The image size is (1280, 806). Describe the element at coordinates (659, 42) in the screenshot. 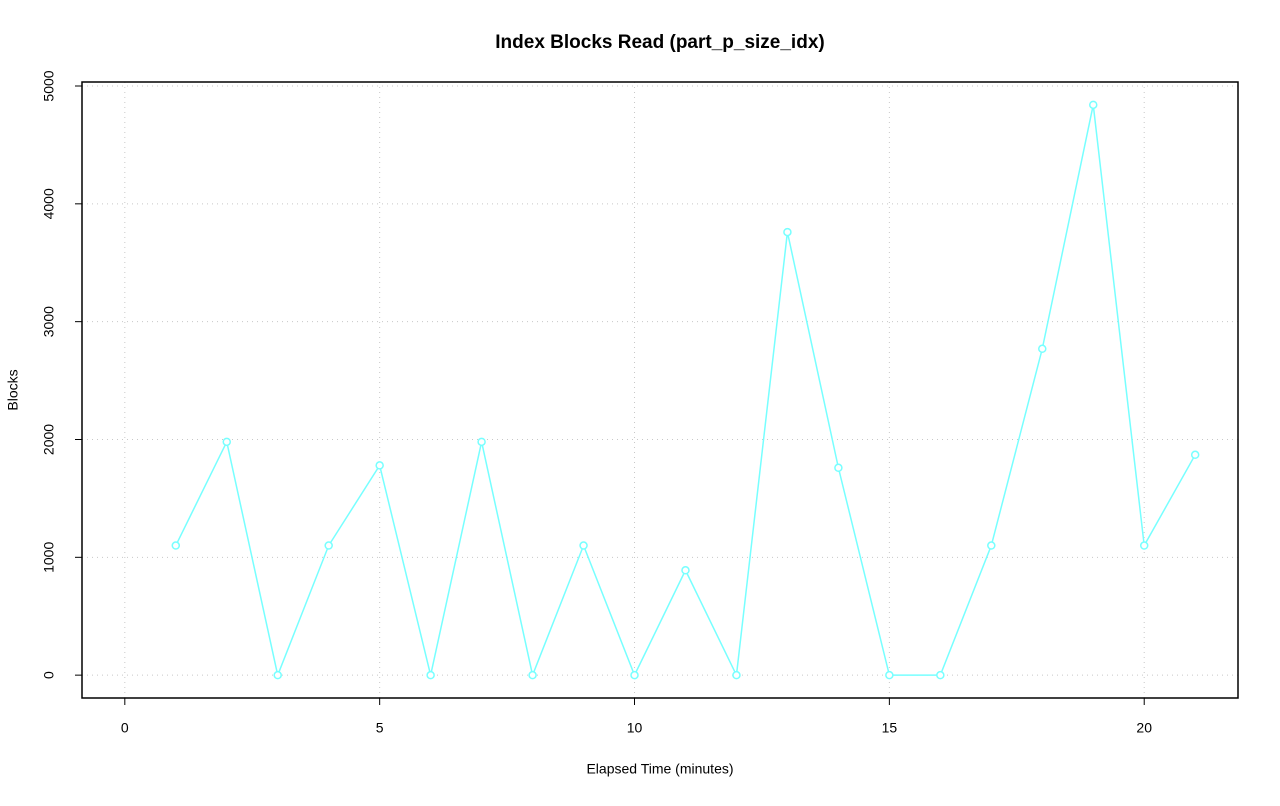

I see `chart-title: Index Blocks Read (part_p_size_idx)` at that location.